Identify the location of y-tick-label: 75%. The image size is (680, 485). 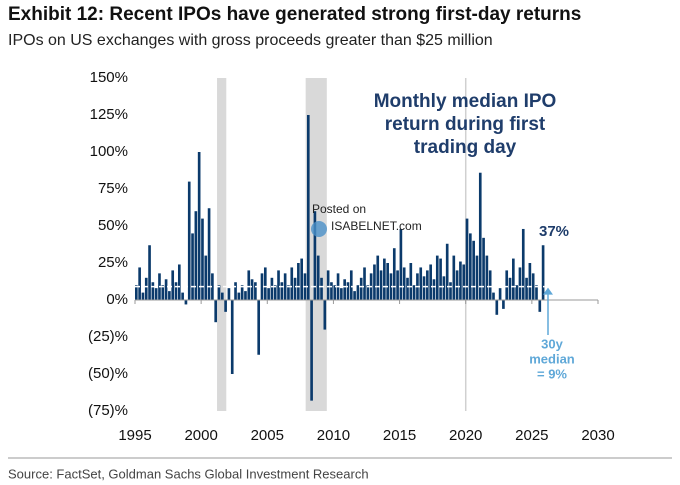
(113, 188).